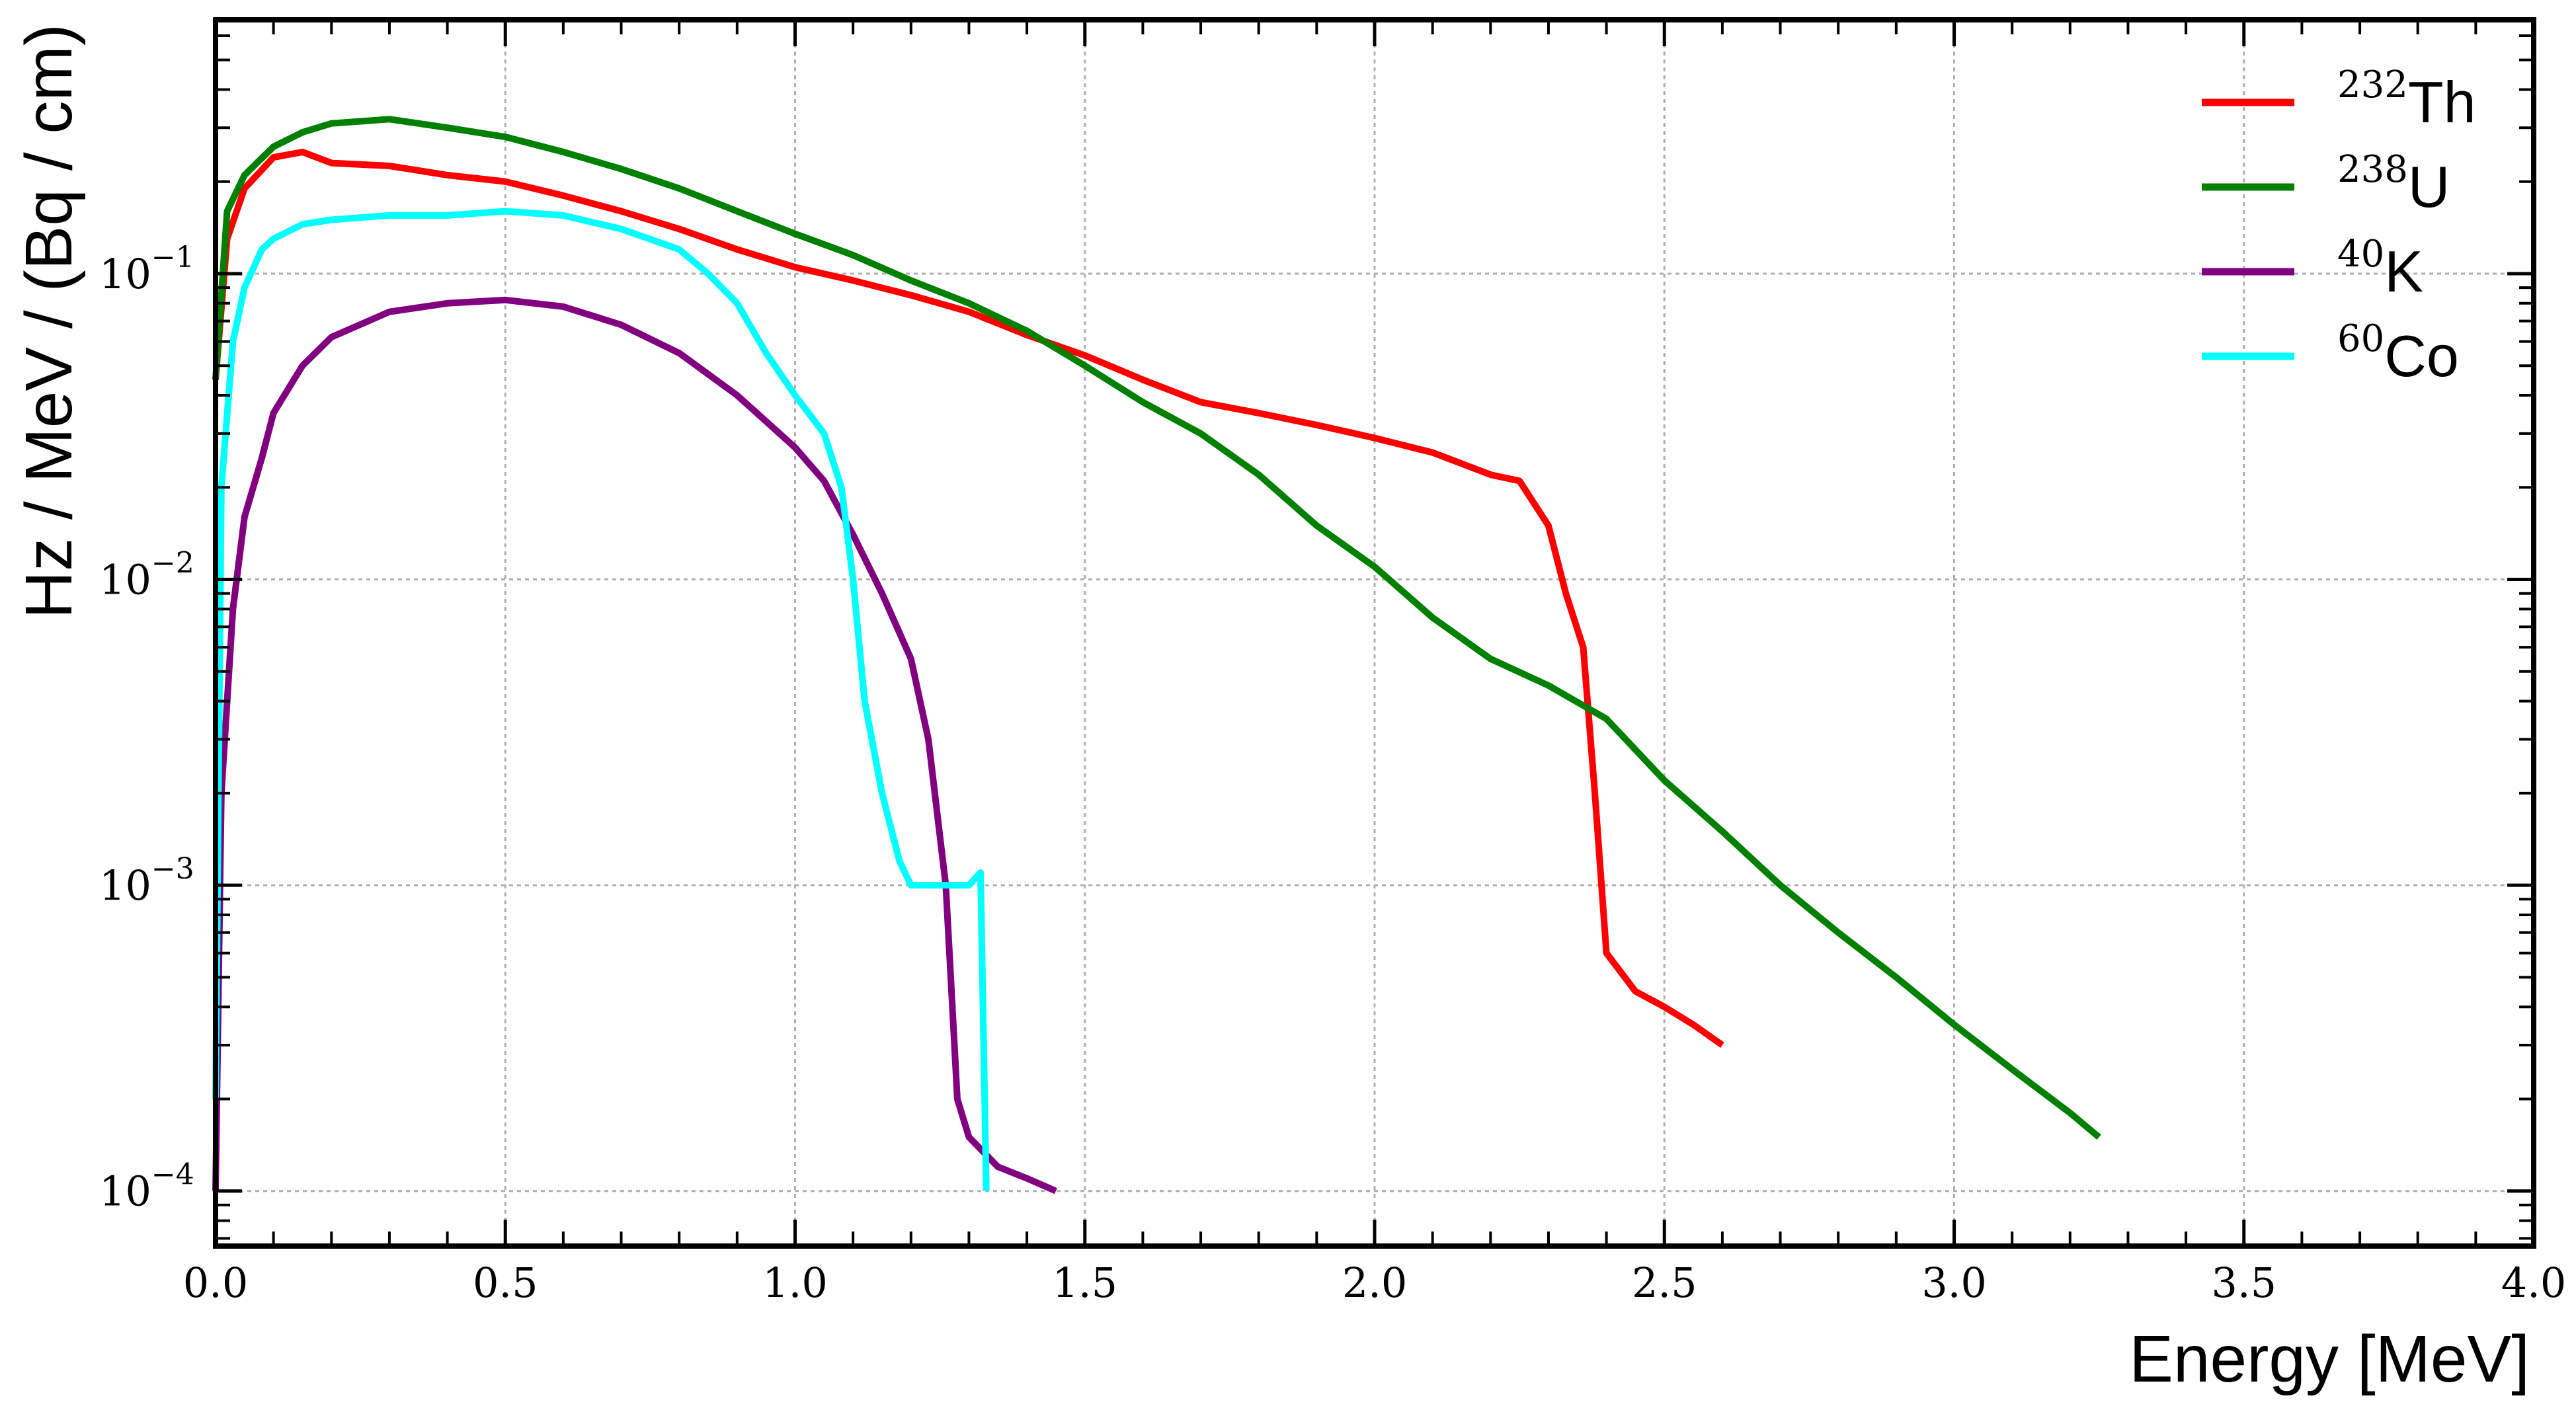 This screenshot has width=2576, height=1410. I want to click on legend-label-th: 232Th, so click(2406, 99).